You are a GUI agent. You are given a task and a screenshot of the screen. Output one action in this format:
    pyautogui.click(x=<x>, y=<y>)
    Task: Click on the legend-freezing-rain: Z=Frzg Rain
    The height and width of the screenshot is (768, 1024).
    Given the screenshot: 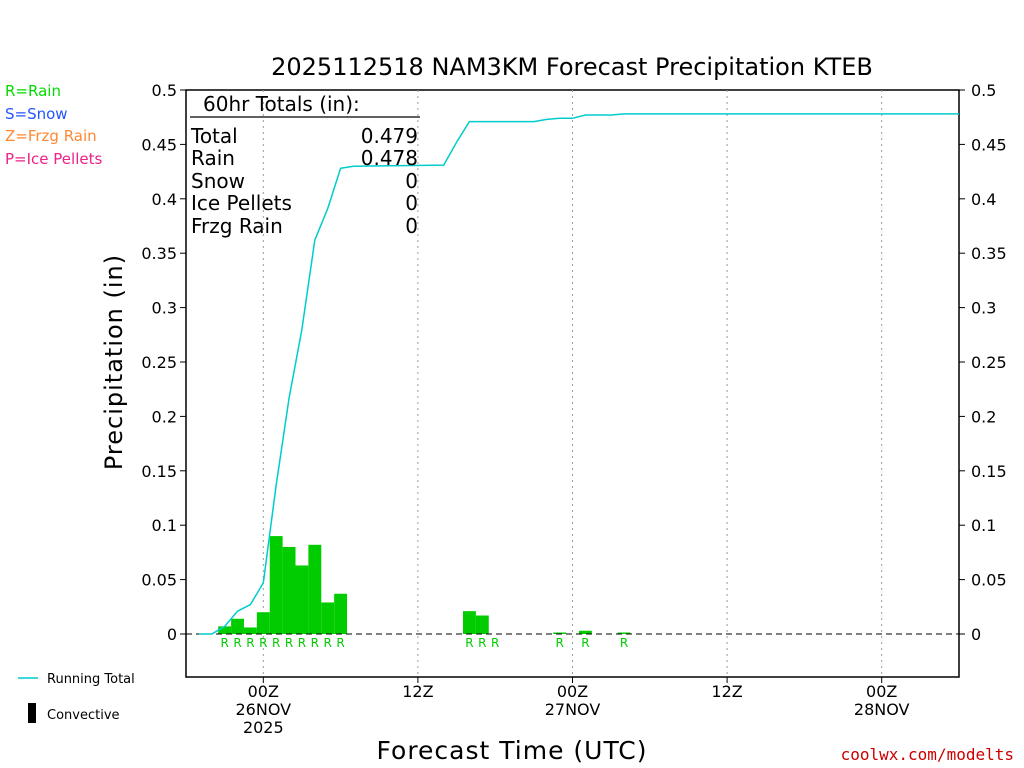 What is the action you would take?
    pyautogui.click(x=51, y=136)
    